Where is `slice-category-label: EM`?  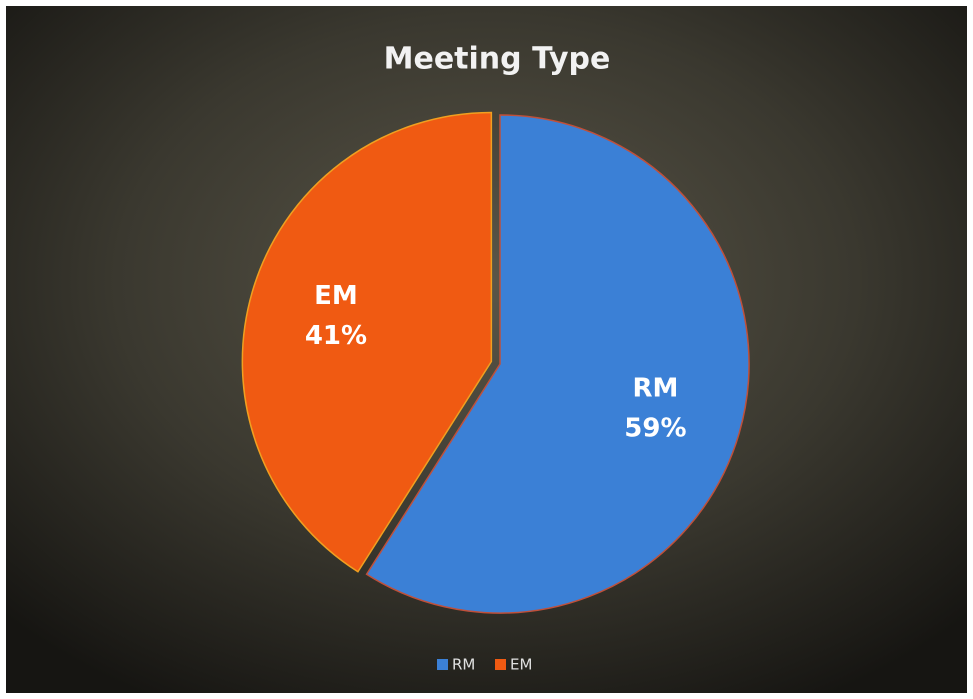
slice-category-label: EM is located at coordinates (336, 296).